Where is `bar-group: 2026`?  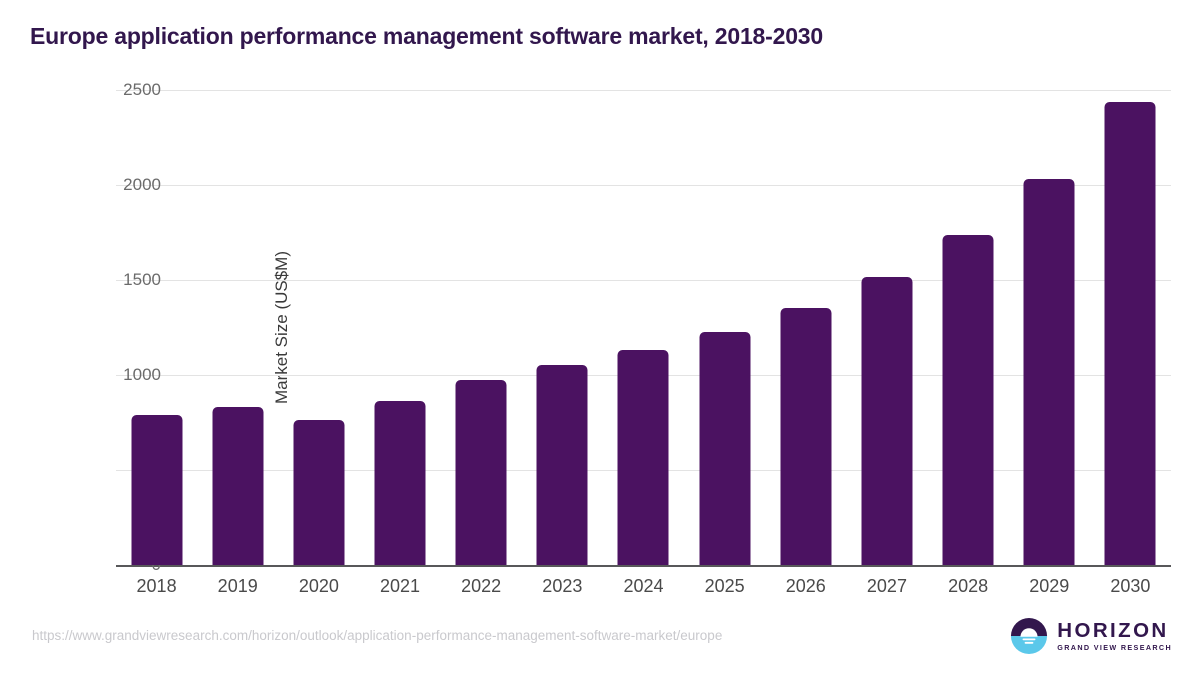 bar-group: 2026 is located at coordinates (805, 343).